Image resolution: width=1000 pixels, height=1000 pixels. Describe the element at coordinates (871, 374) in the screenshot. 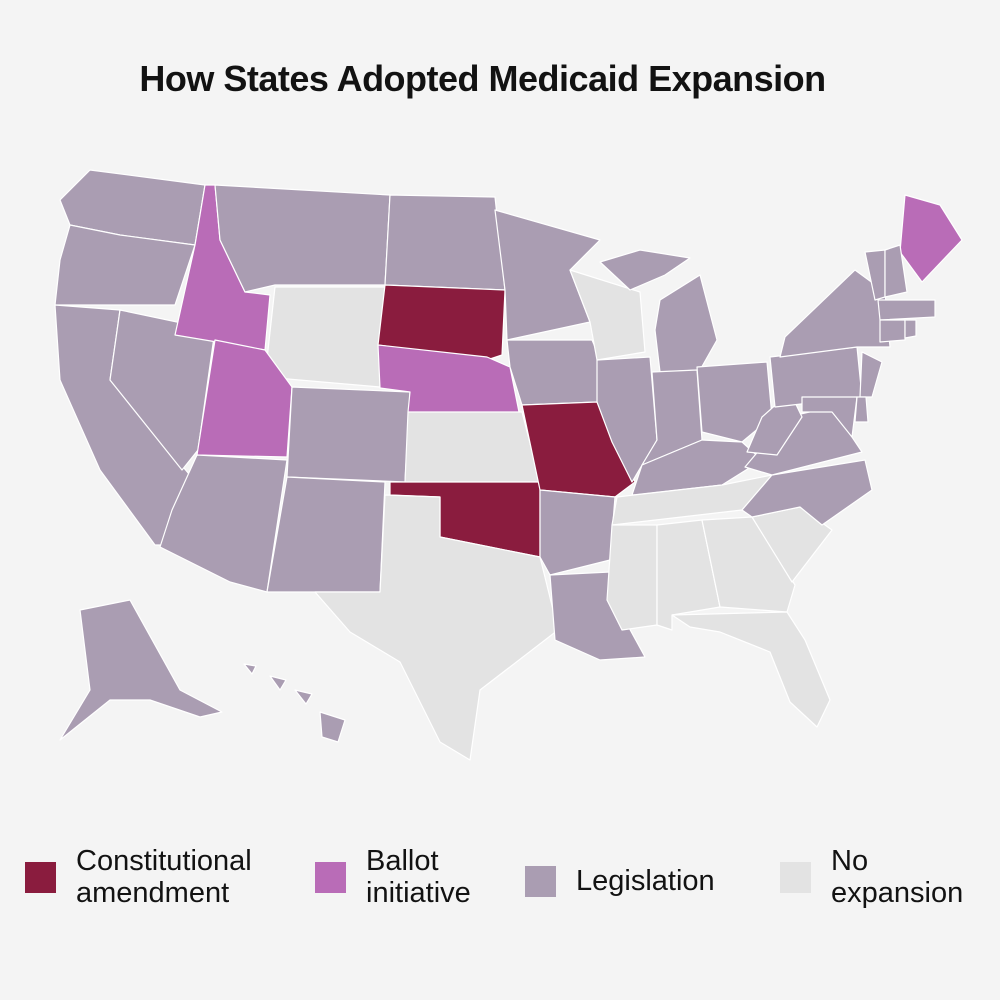

I see `state-nj` at that location.